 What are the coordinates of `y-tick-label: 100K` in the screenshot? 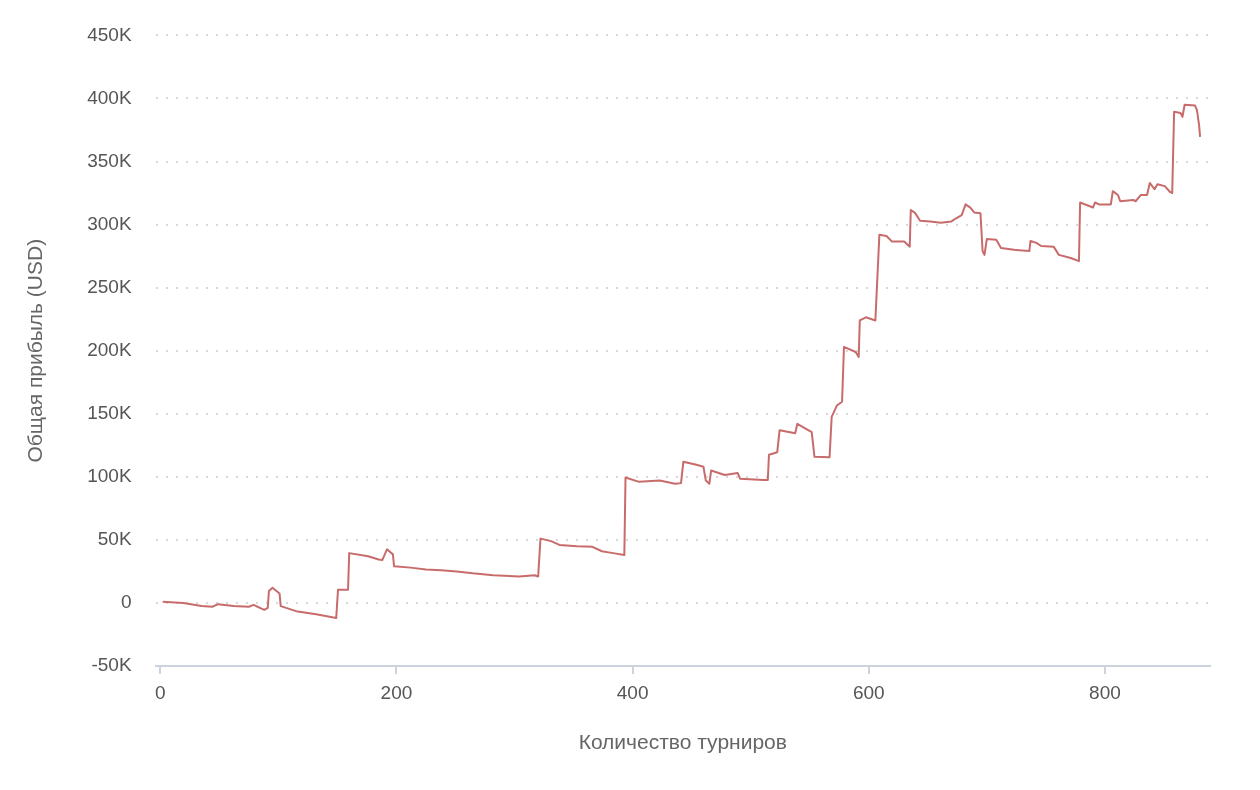 It's located at (109, 476).